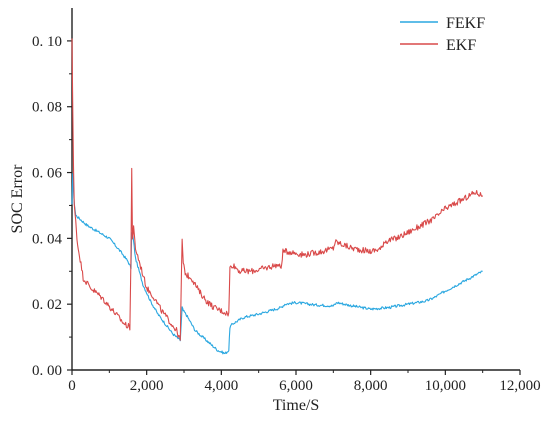 The height and width of the screenshot is (423, 550). Describe the element at coordinates (296, 405) in the screenshot. I see `x-axis-title: Time/S` at that location.